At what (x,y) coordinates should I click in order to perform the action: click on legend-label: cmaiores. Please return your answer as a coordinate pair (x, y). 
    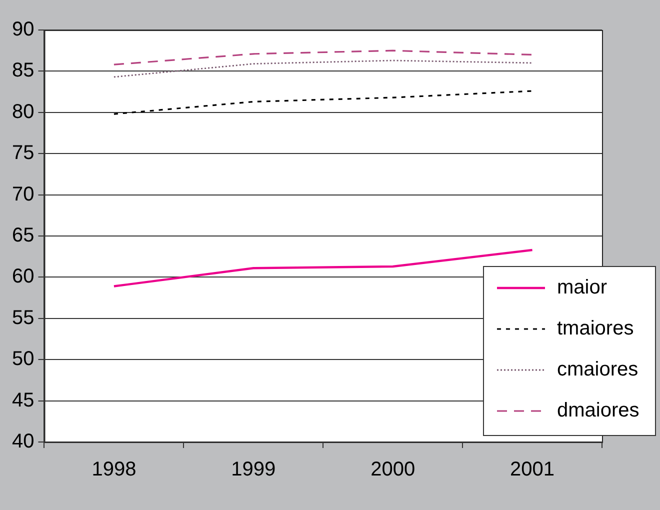
    Looking at the image, I should click on (597, 369).